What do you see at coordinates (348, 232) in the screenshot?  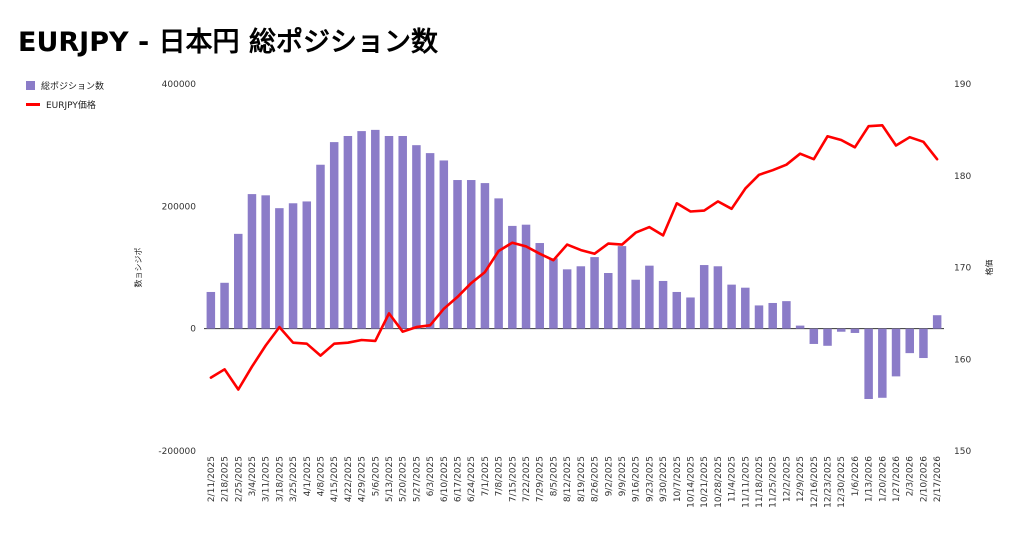 I see `bar-4-22-2025` at bounding box center [348, 232].